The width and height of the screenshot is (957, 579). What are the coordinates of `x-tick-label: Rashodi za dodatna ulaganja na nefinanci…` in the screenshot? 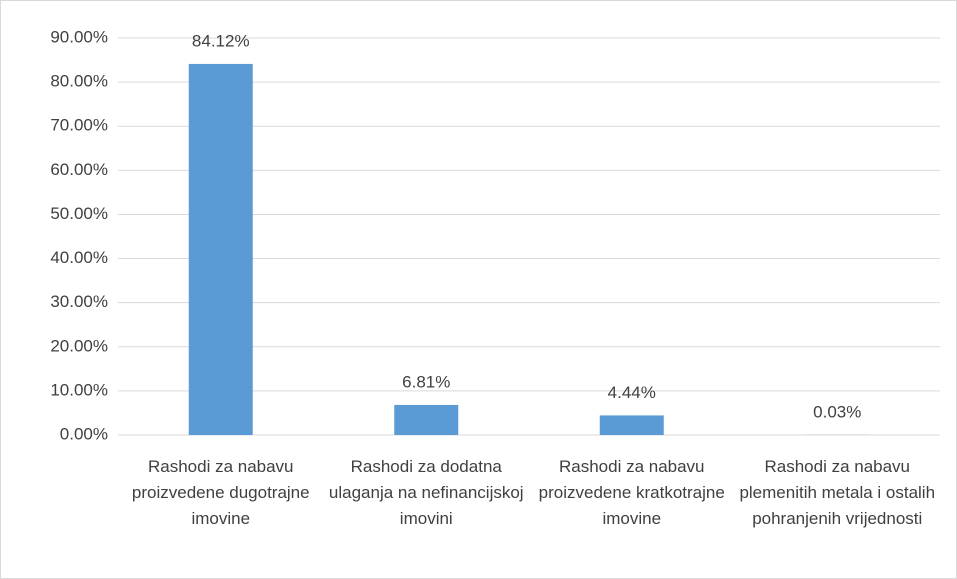 It's located at (426, 492).